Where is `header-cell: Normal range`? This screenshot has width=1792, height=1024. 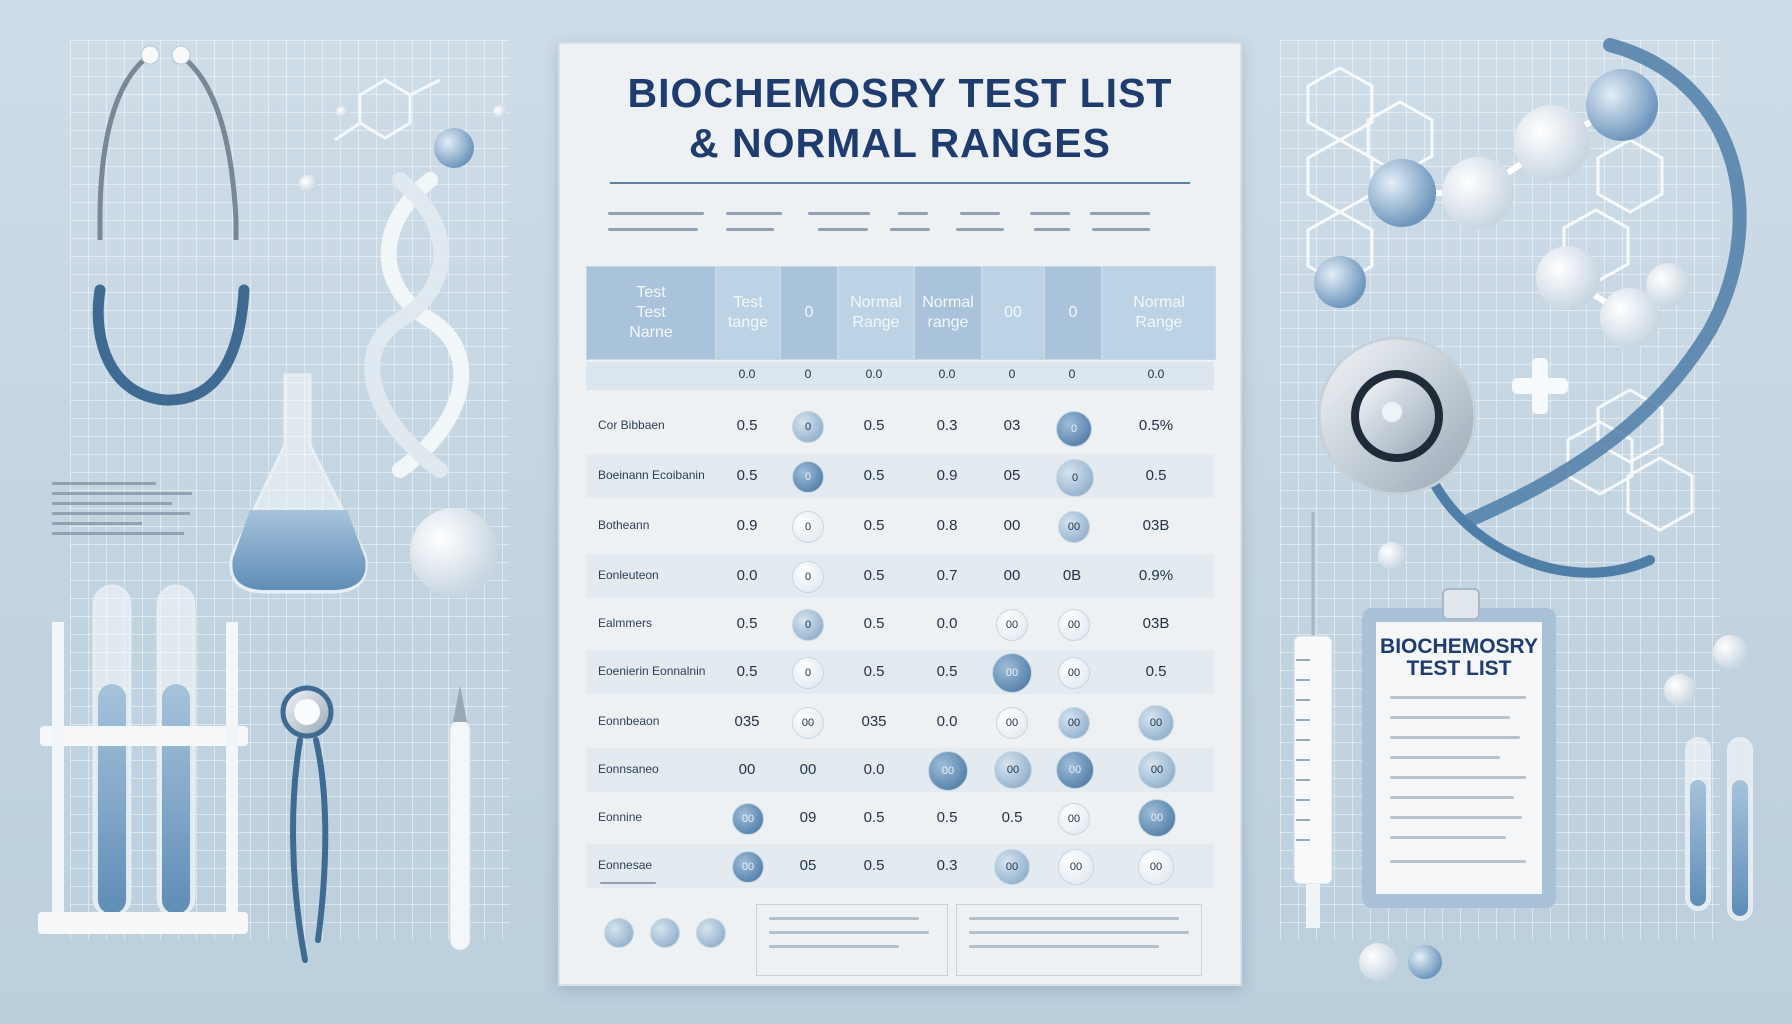 header-cell: Normal range is located at coordinates (948, 313).